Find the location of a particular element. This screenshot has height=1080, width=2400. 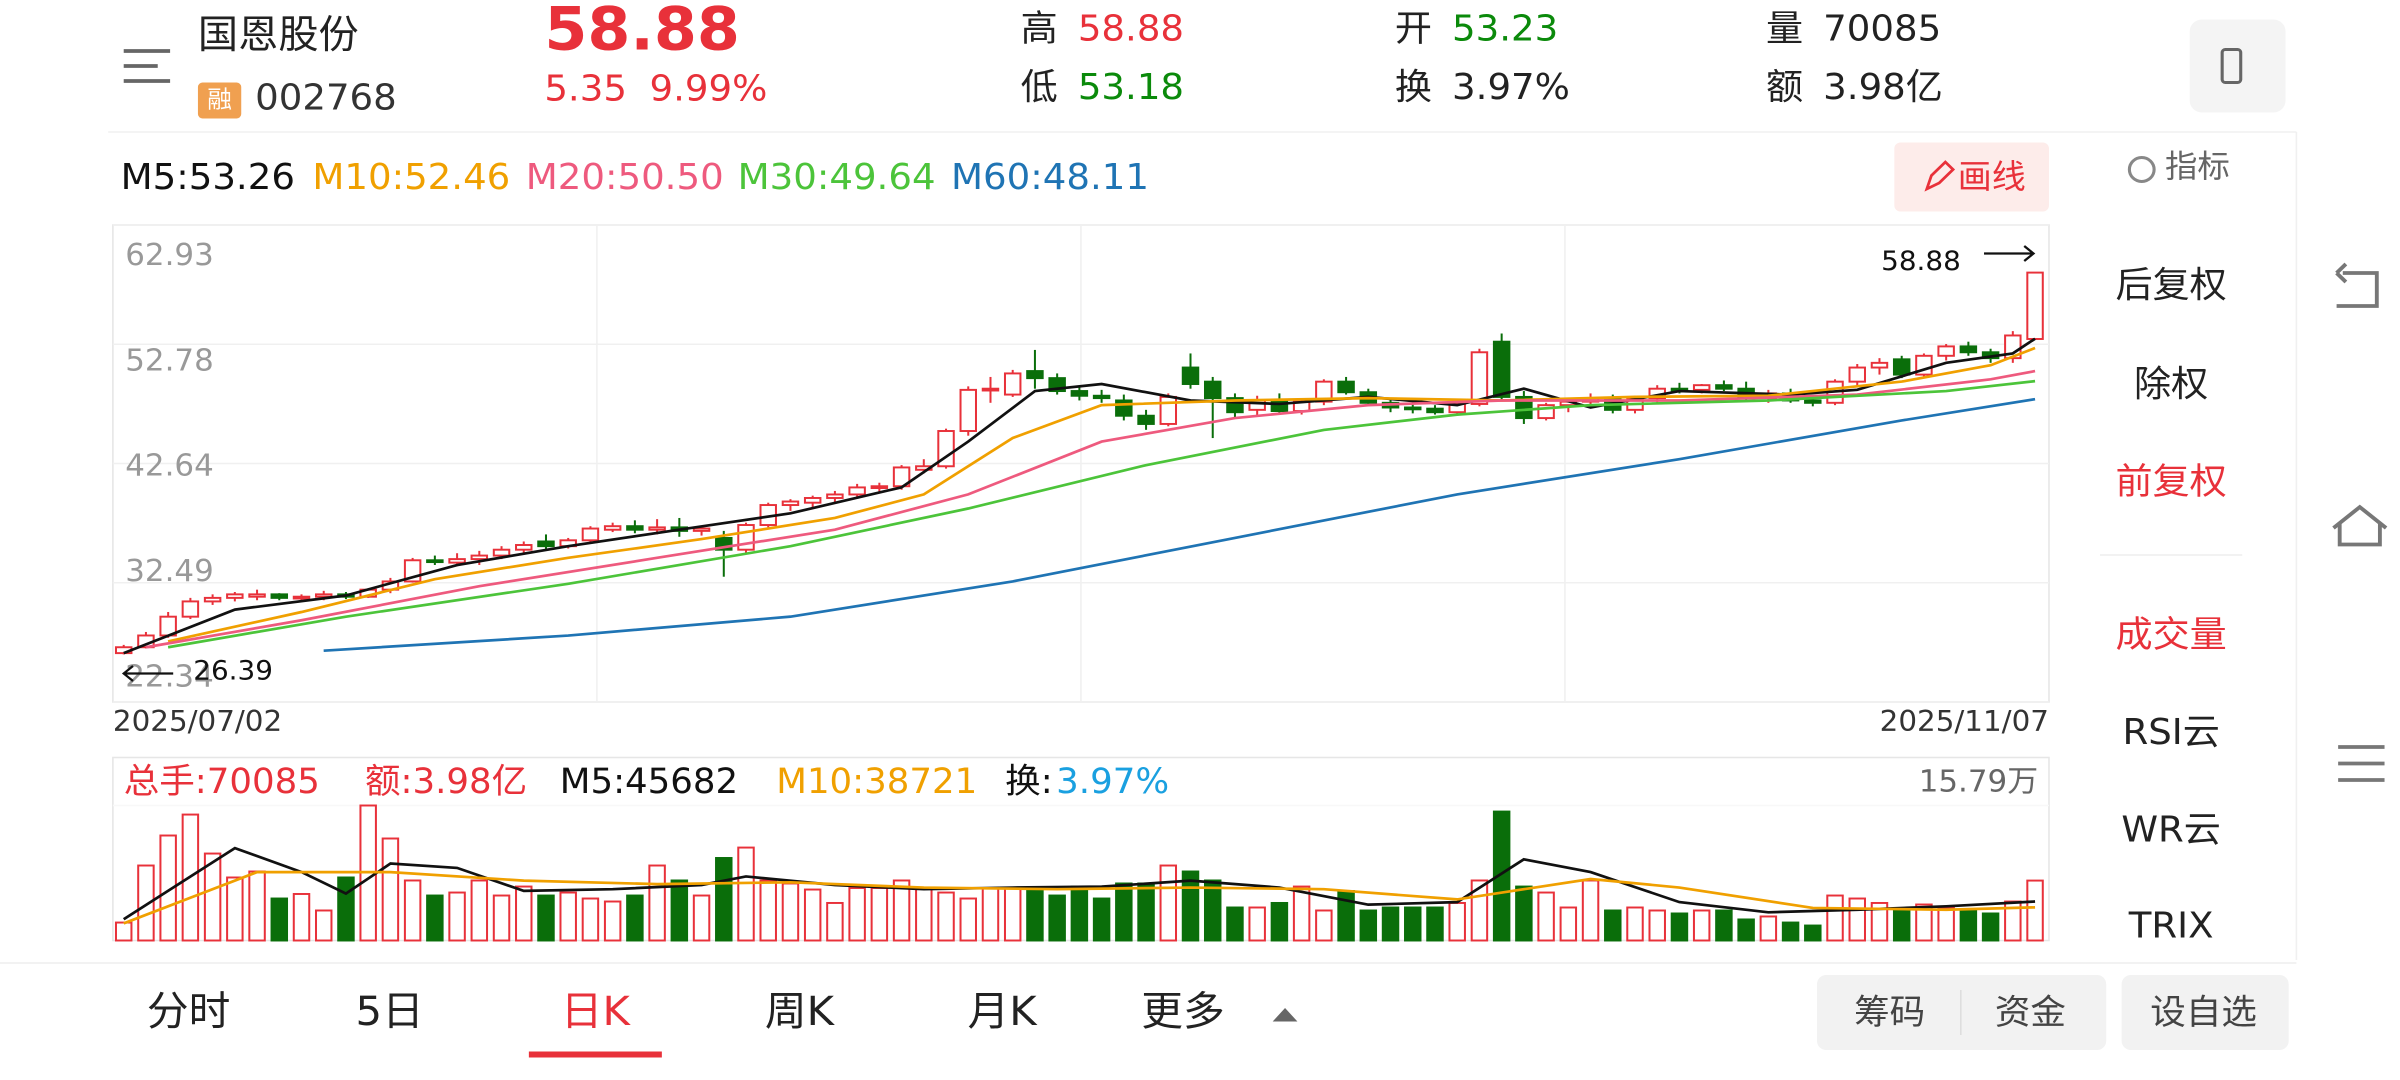

quote-value: 3.97% is located at coordinates (1511, 86).